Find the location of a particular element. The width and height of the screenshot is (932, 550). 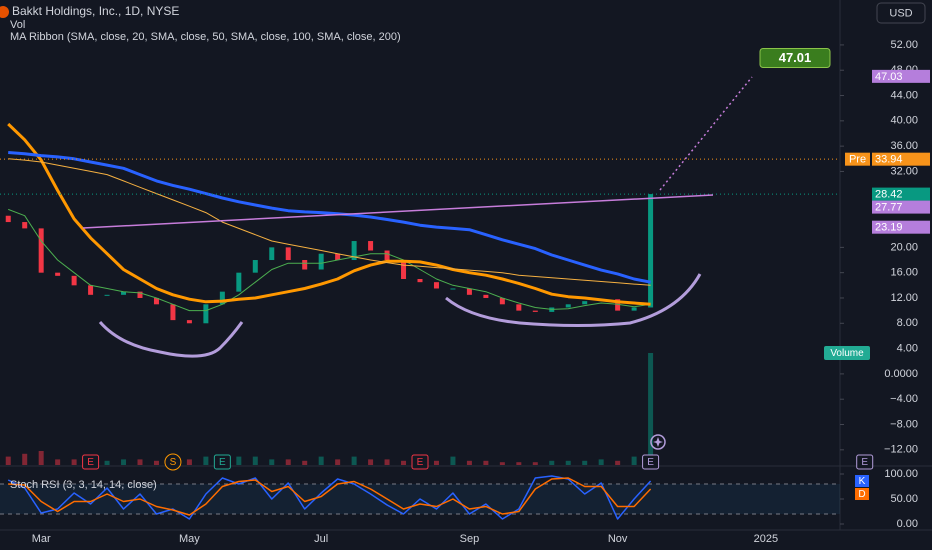

star-icon is located at coordinates (658, 442).